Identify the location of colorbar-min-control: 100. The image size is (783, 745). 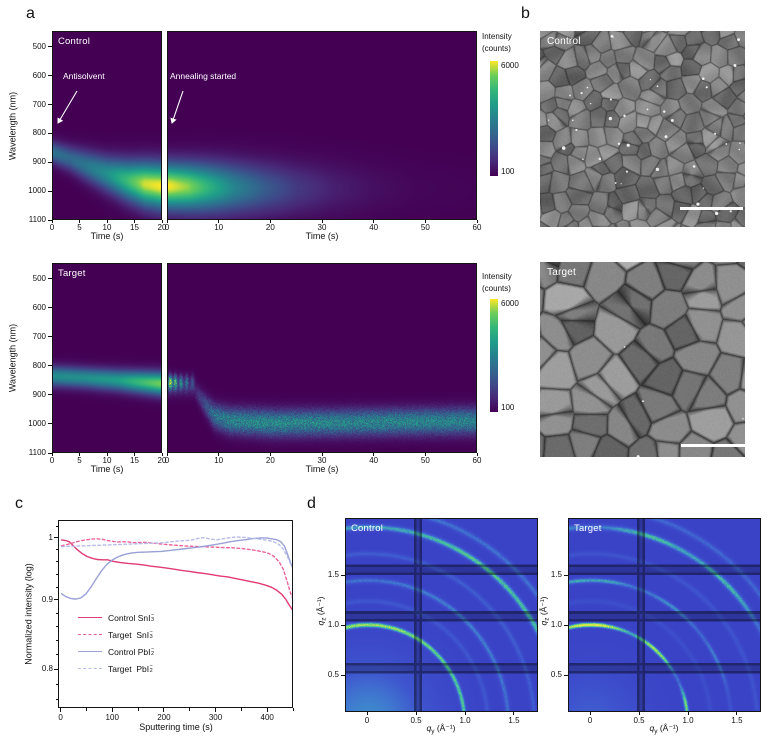
(508, 171).